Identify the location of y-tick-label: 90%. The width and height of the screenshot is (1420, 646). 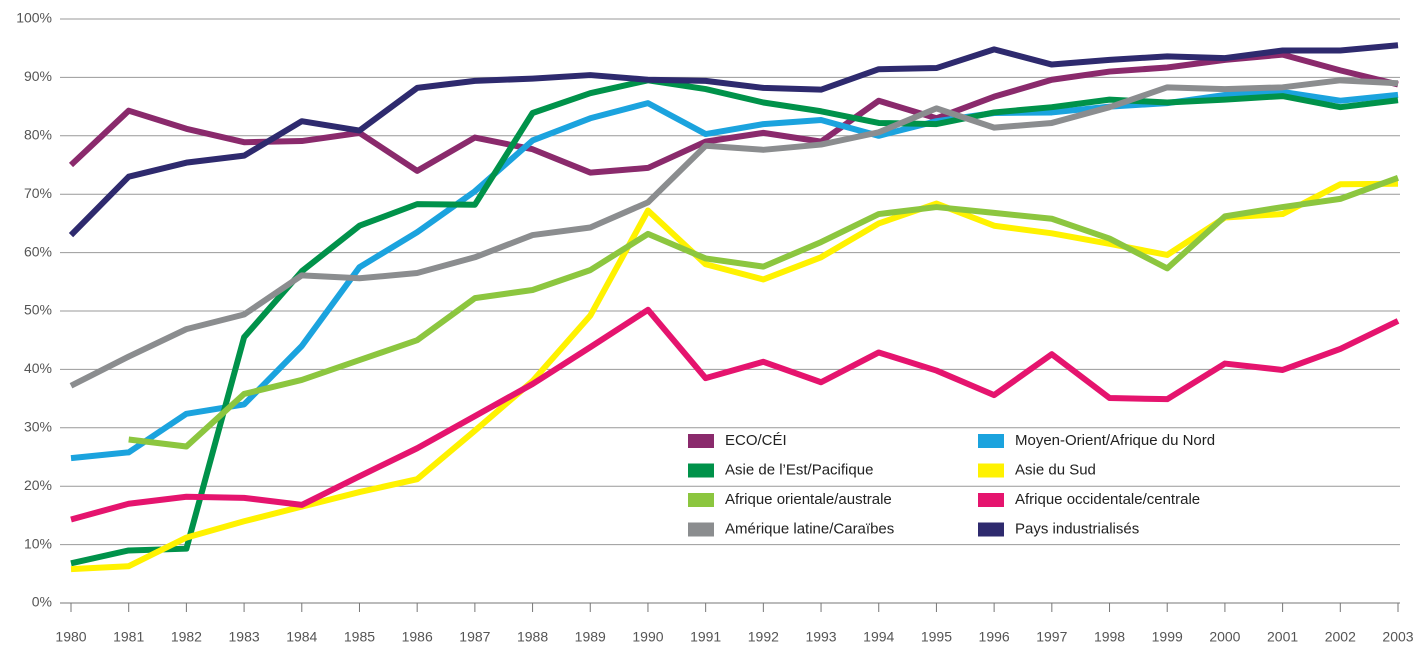
(38, 76).